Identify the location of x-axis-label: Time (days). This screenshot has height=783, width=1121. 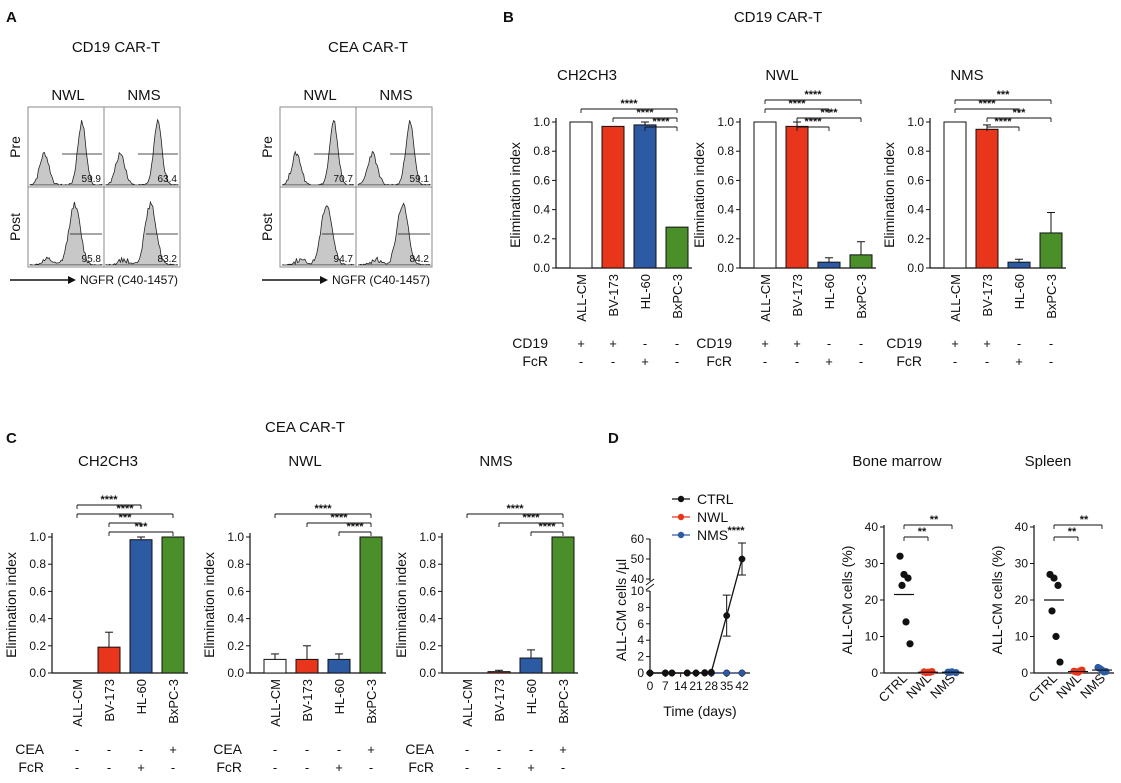
(699, 711).